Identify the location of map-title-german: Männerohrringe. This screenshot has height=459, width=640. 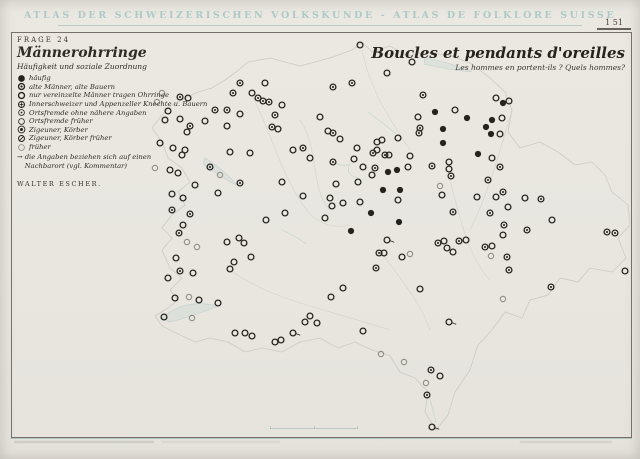
(82, 53).